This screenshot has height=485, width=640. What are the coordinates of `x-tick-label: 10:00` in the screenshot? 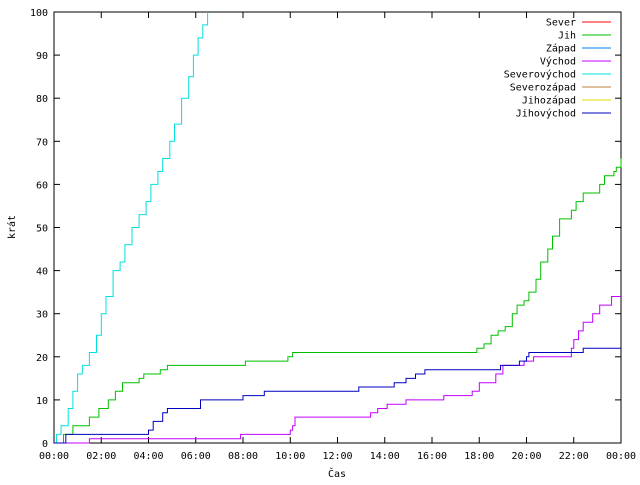 It's located at (290, 456).